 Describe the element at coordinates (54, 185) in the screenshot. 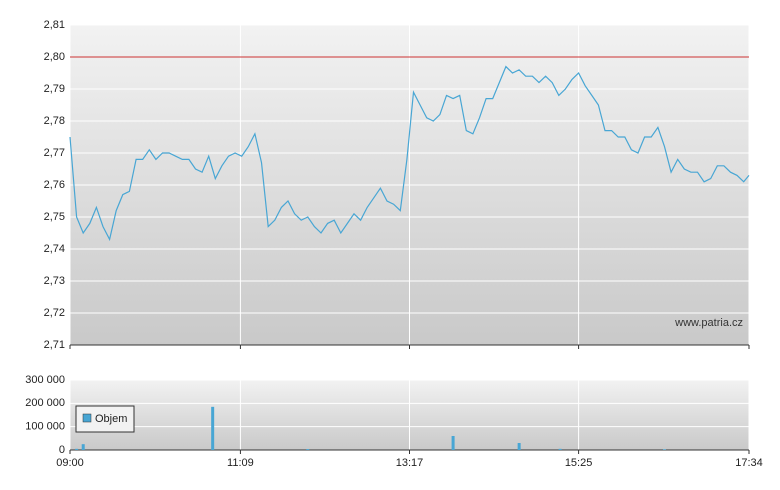

I see `y-tick-label: 2,76` at that location.